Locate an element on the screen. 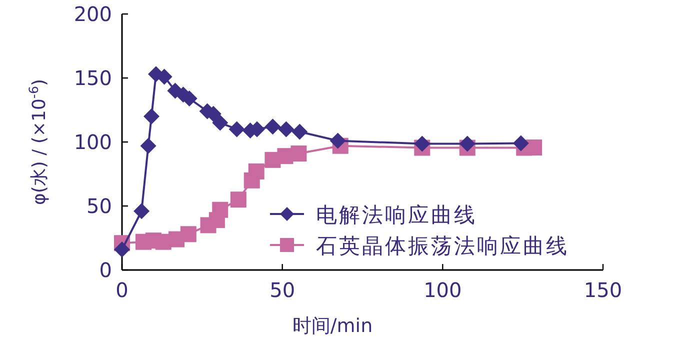  y-tick-label: 100 is located at coordinates (93, 142).